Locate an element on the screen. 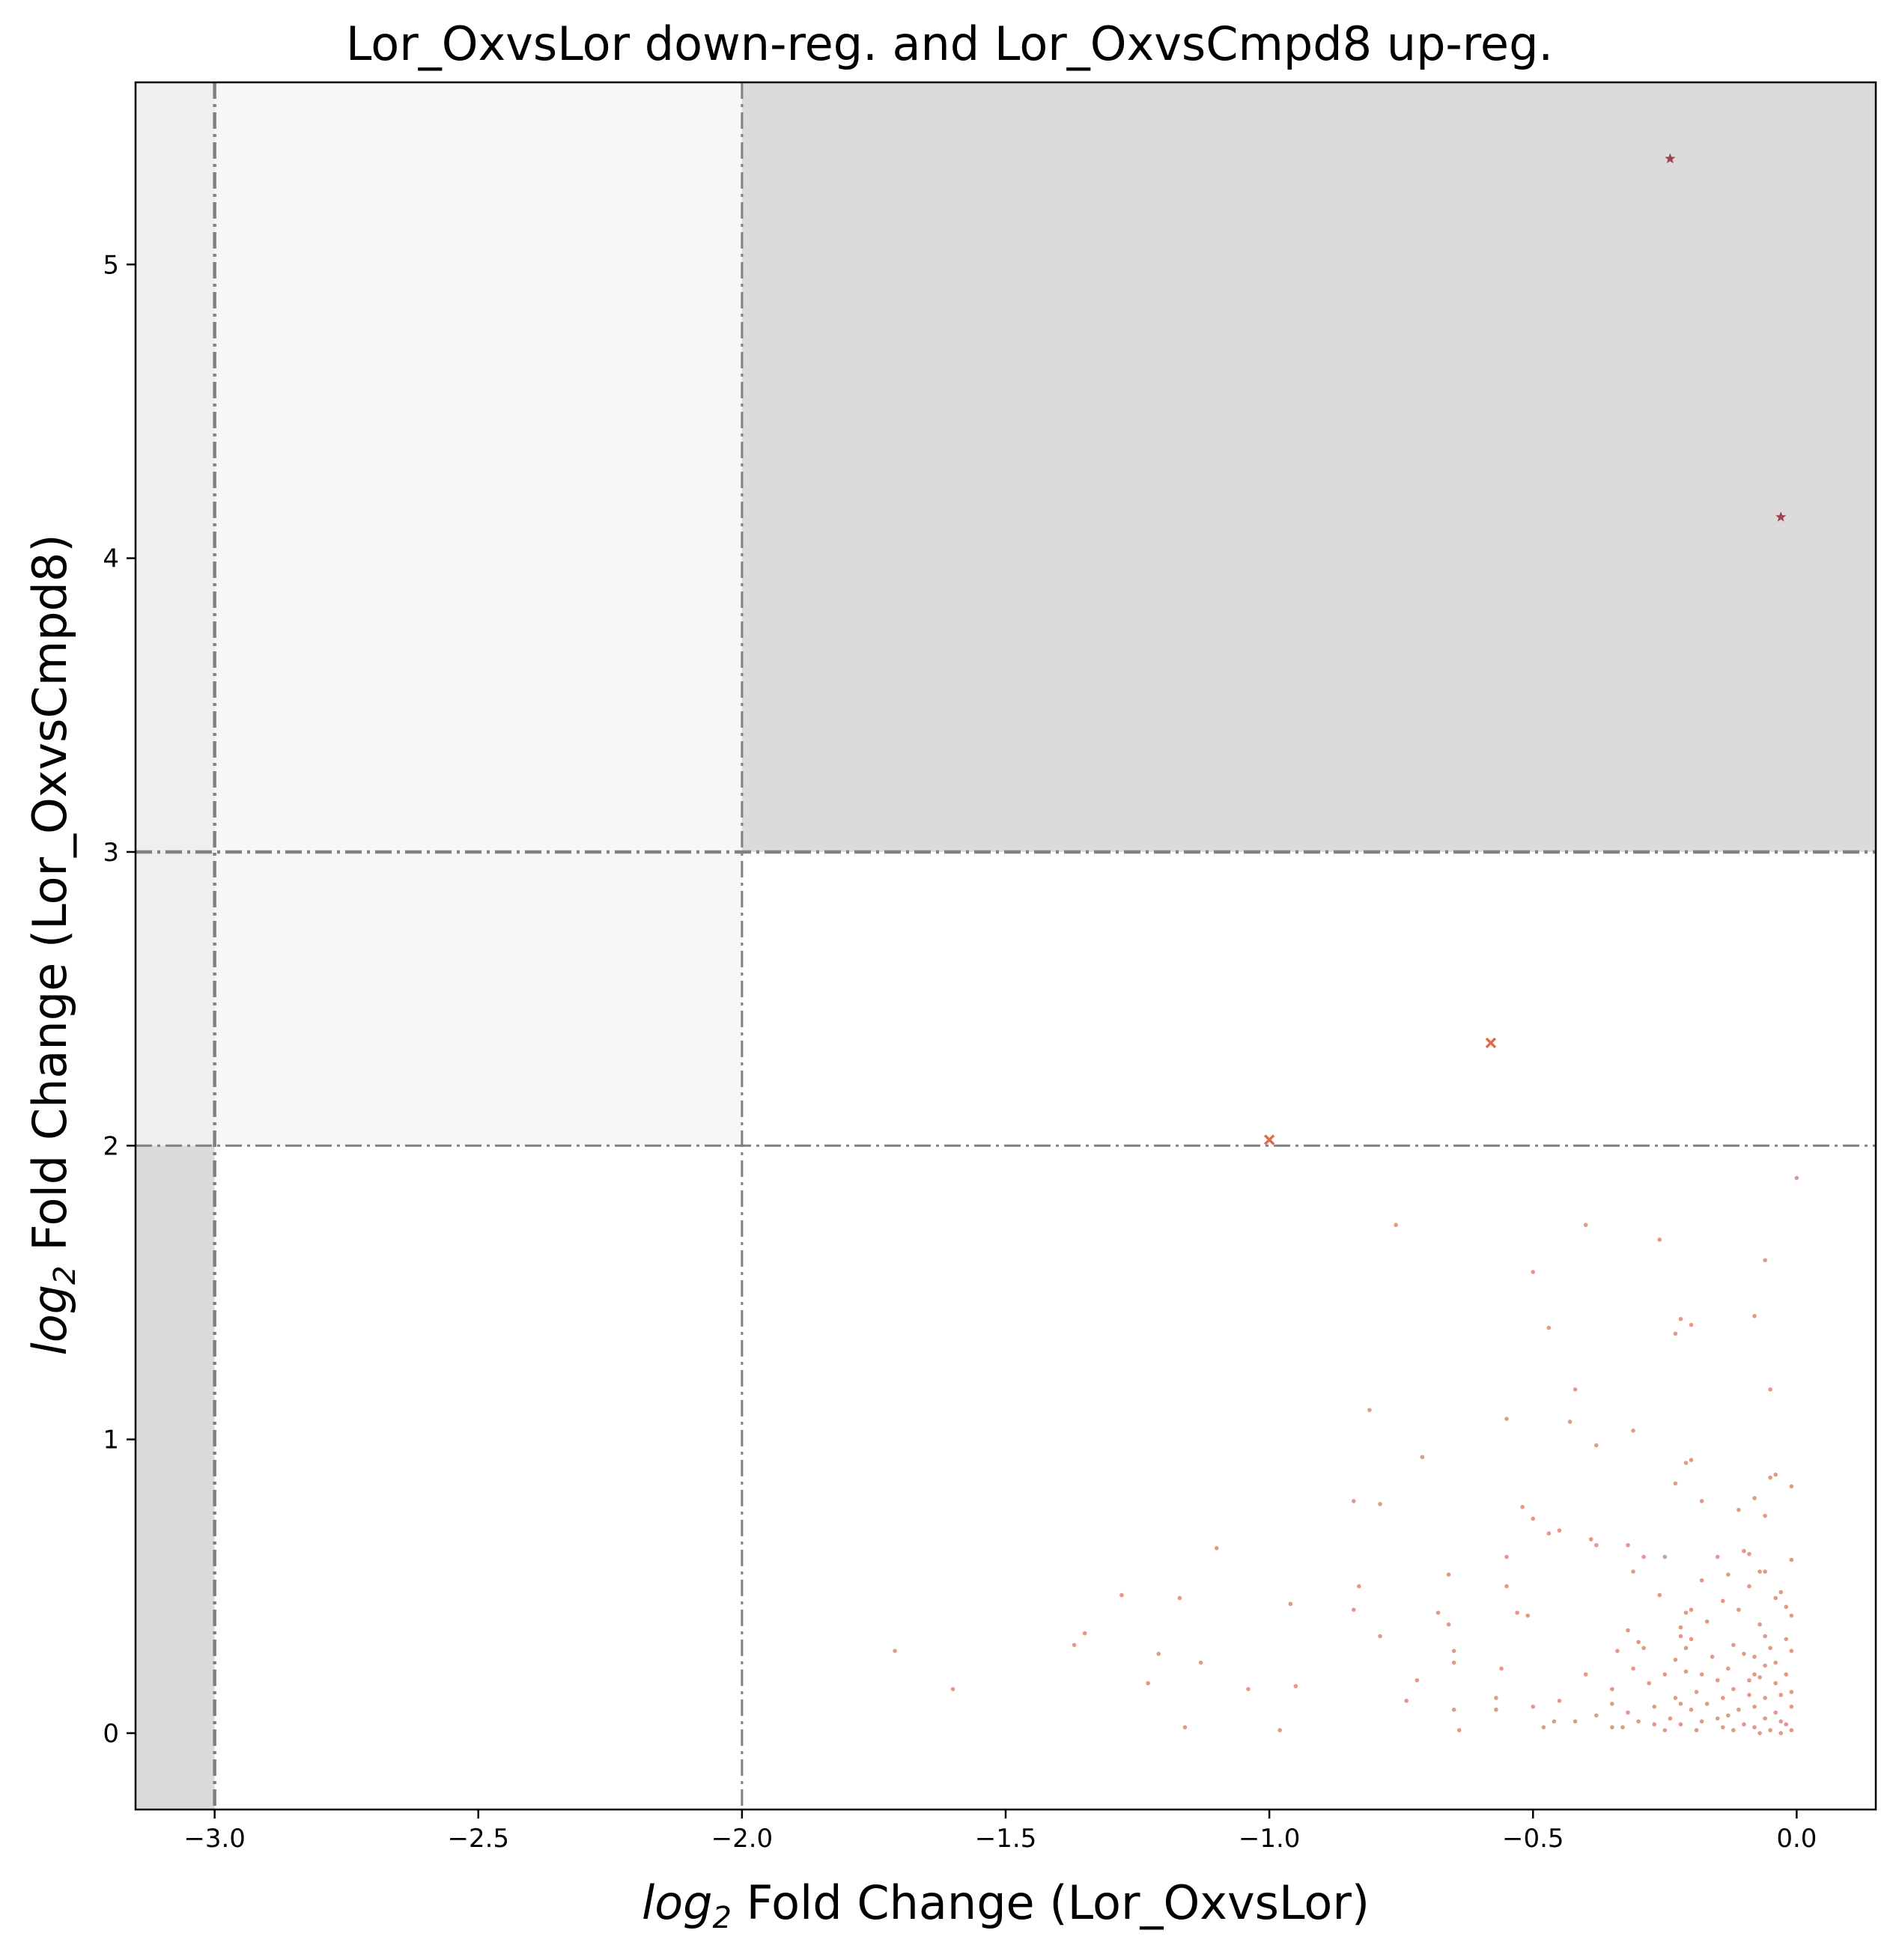 Image resolution: width=1899 pixels, height=1960 pixels. y-tick-label: 1 is located at coordinates (111, 1440).